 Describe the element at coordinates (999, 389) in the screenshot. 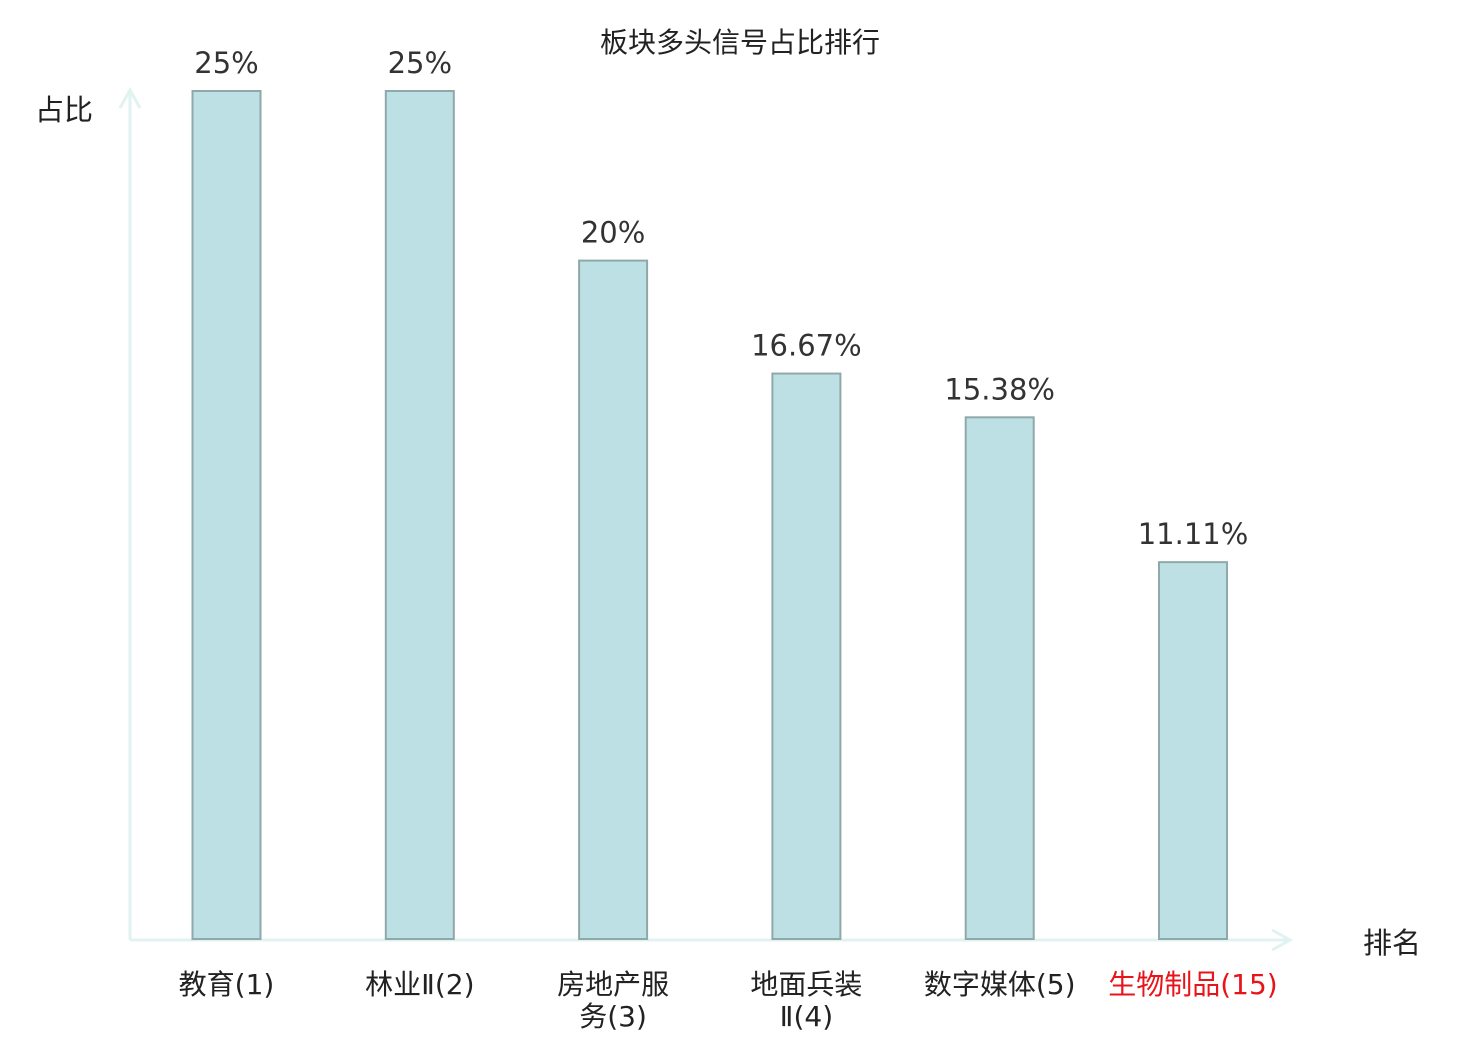

I see `bar-value-label: 15.38%` at that location.